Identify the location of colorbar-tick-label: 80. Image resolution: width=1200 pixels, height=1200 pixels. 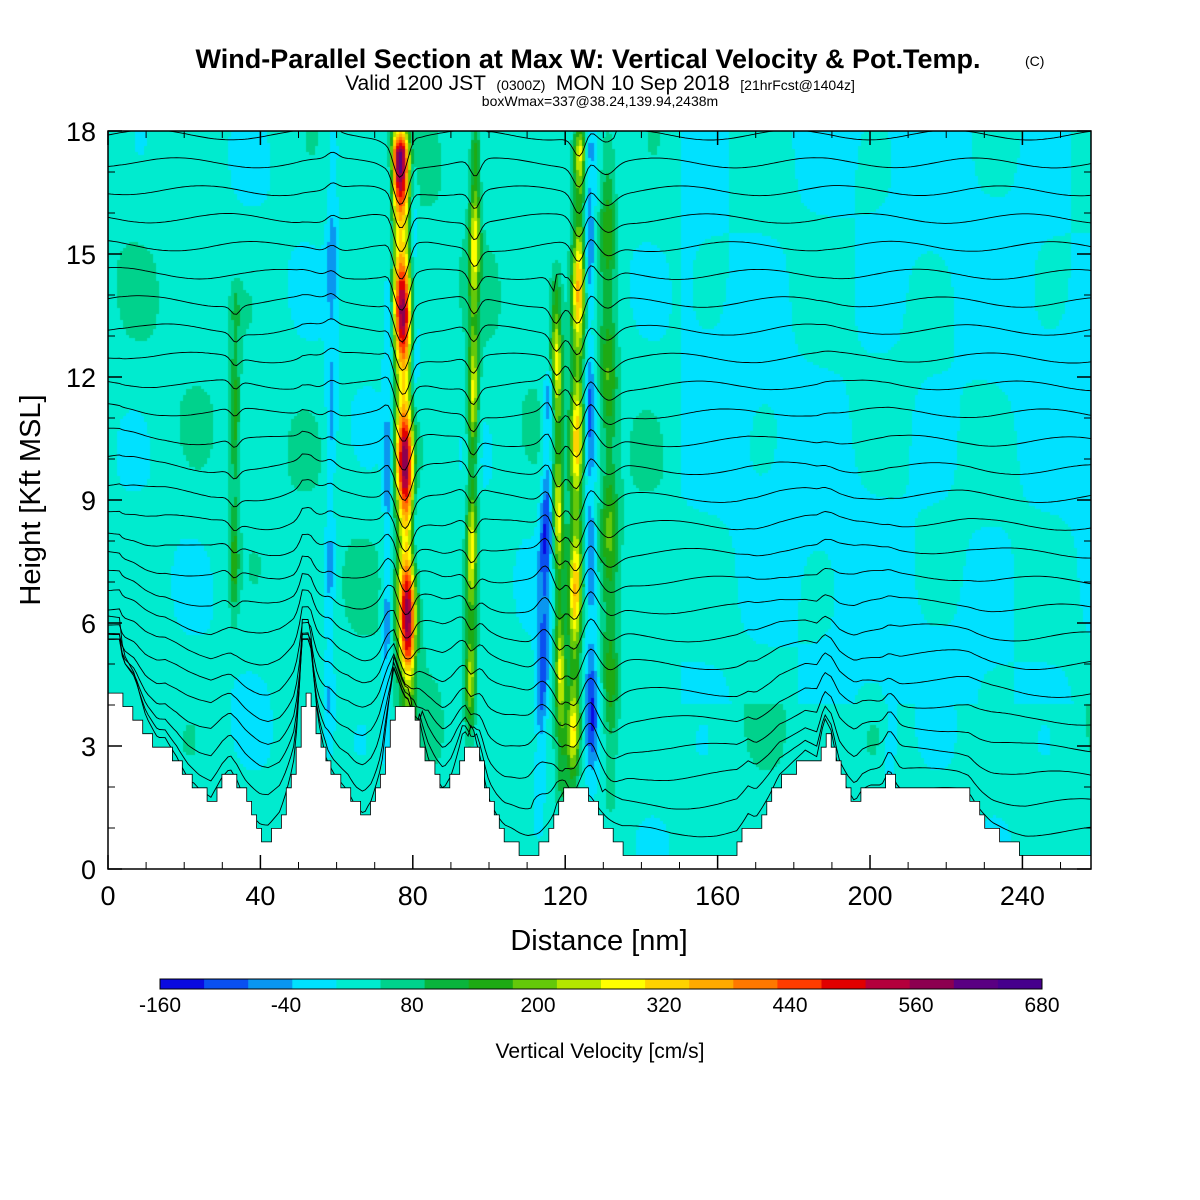
(411, 1005).